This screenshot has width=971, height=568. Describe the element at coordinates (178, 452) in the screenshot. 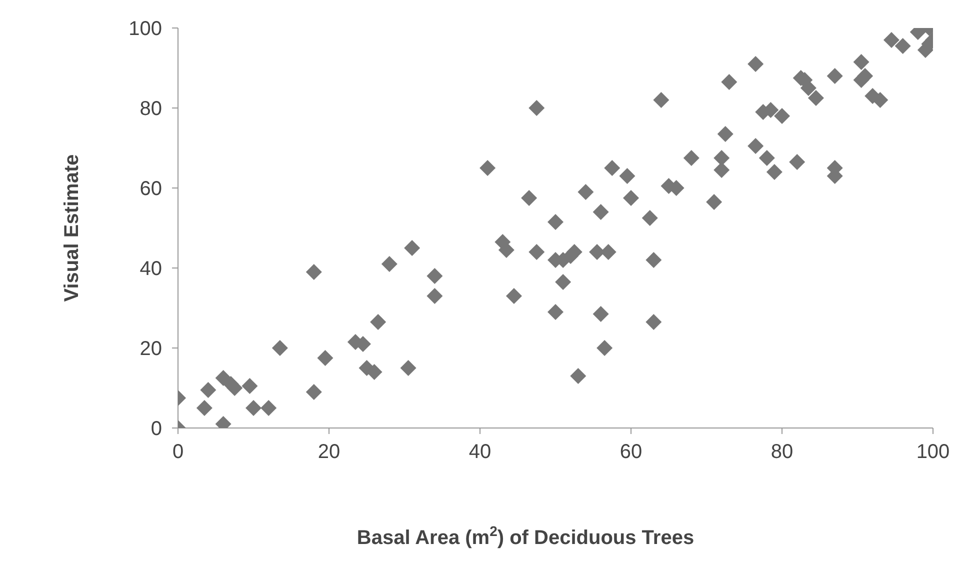

I see `x-tick-label: 0` at that location.